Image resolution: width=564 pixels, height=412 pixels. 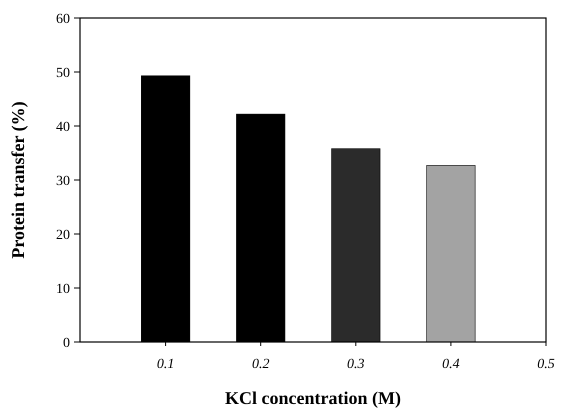 What do you see at coordinates (63, 289) in the screenshot?
I see `y-tick-label: 10` at bounding box center [63, 289].